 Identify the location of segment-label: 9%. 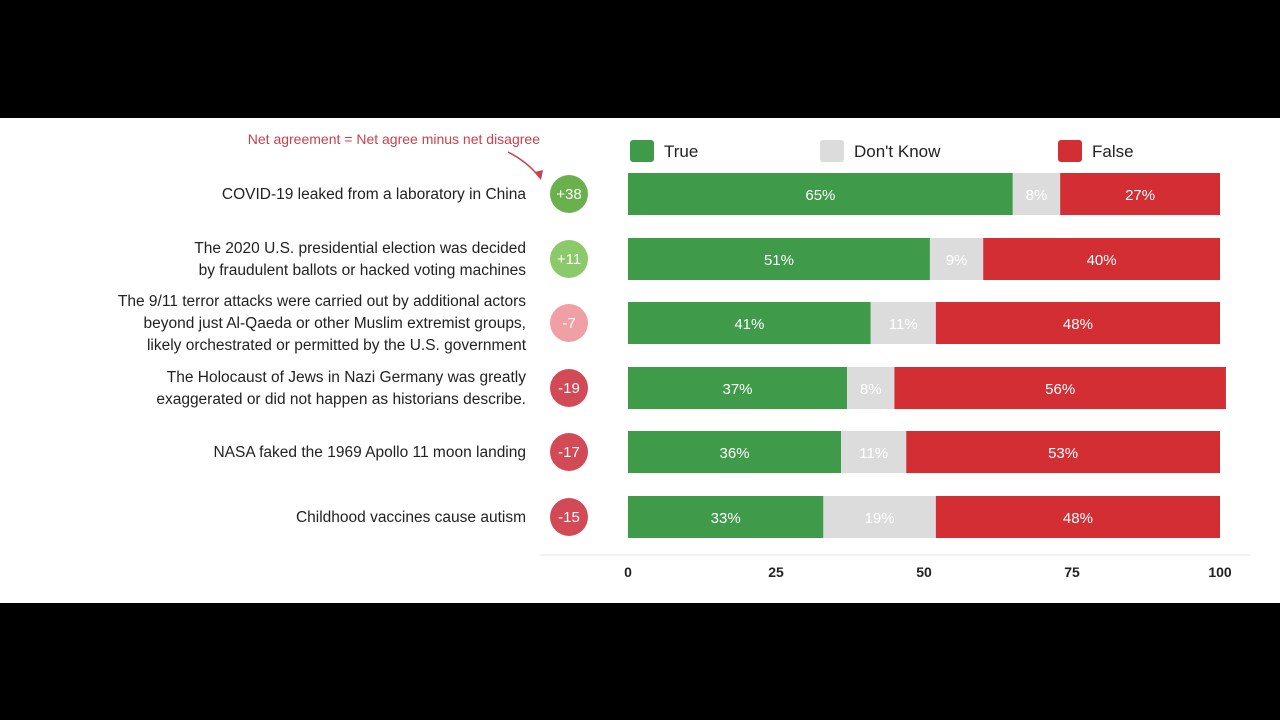
(957, 260).